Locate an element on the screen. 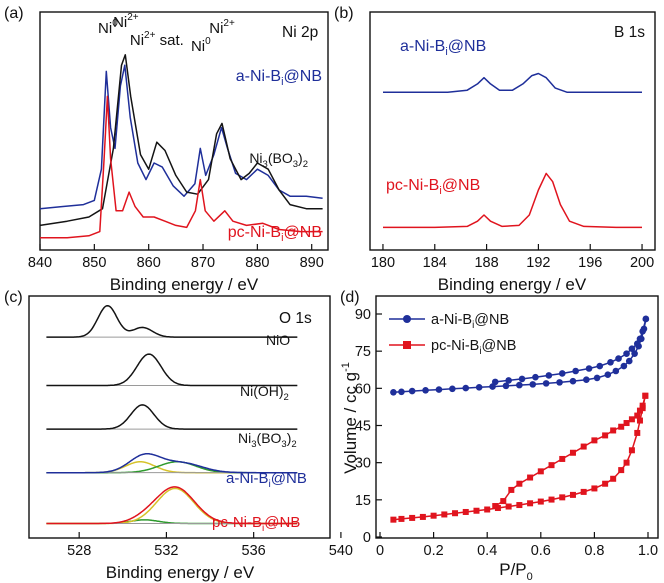  panel-a-plot is located at coordinates (181, 146).